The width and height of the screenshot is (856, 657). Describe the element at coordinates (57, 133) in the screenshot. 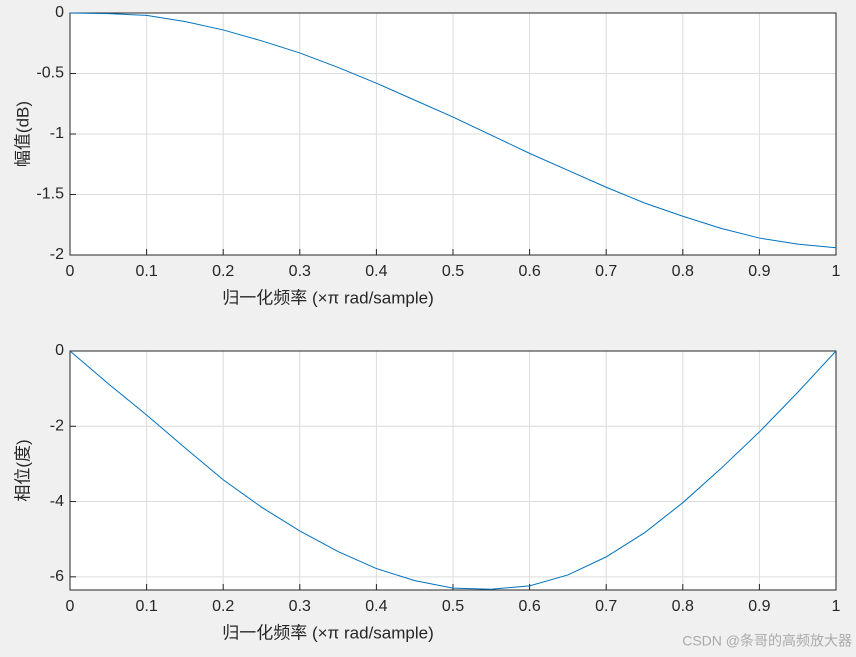

I see `y-tick-label: -1` at that location.